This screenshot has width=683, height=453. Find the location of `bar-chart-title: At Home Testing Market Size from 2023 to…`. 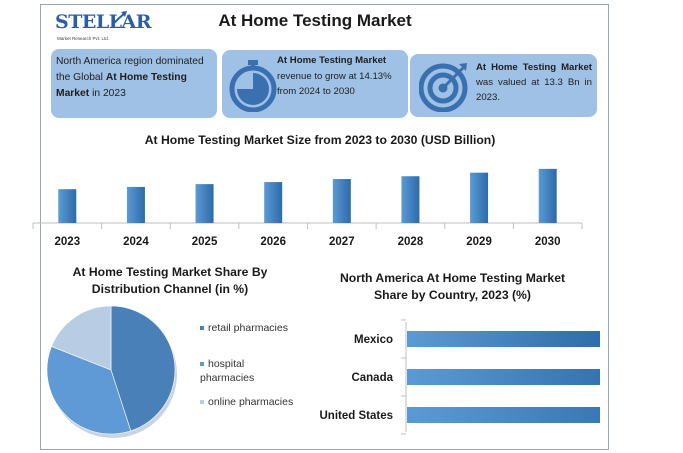

bar-chart-title: At Home Testing Market Size from 2023 to… is located at coordinates (320, 140).